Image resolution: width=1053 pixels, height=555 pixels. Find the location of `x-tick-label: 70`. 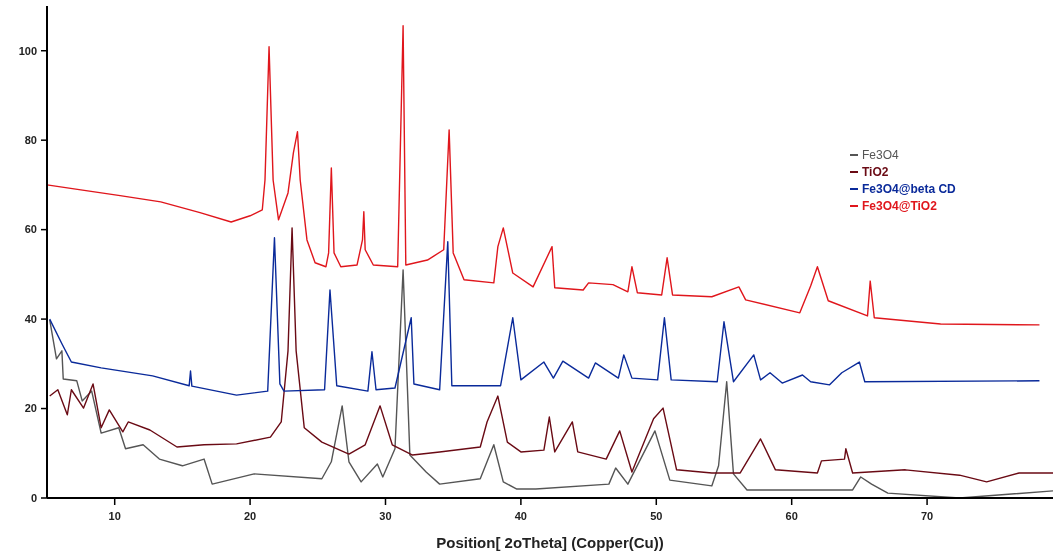

x-tick-label: 70 is located at coordinates (927, 516).